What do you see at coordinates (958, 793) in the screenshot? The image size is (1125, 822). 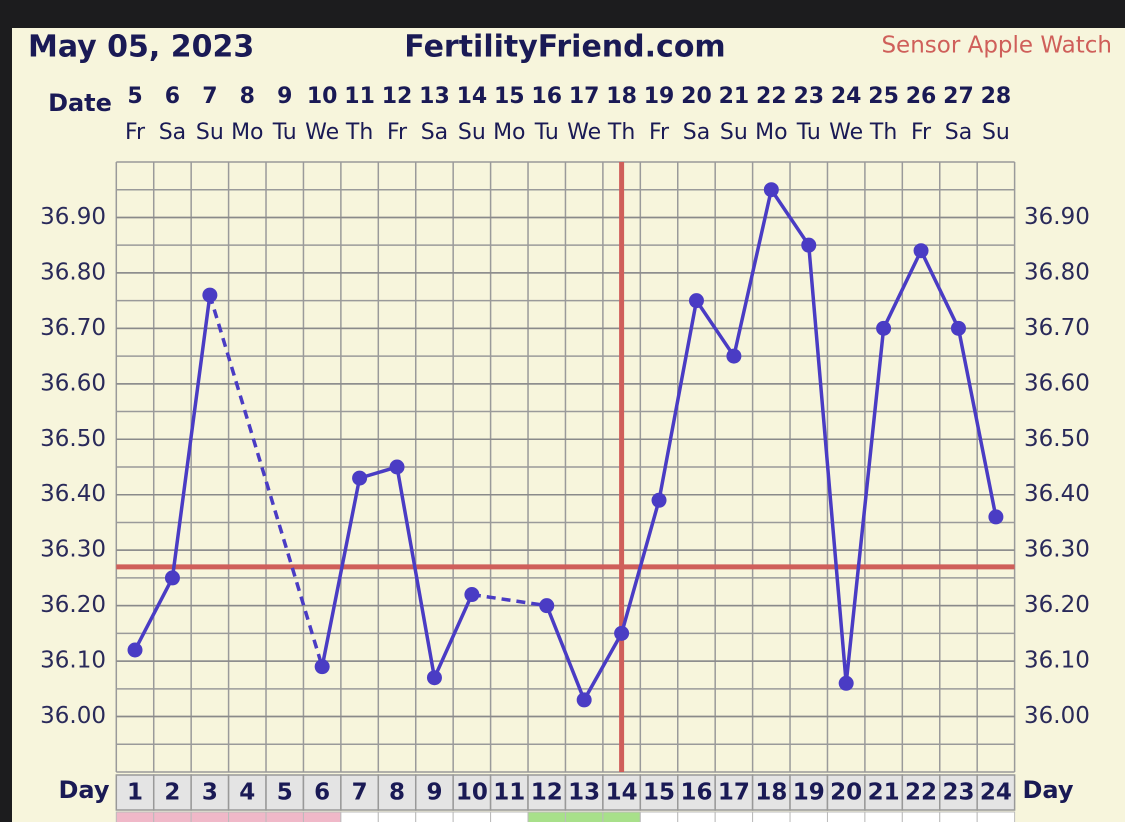 I see `x-tick-label: 23` at bounding box center [958, 793].